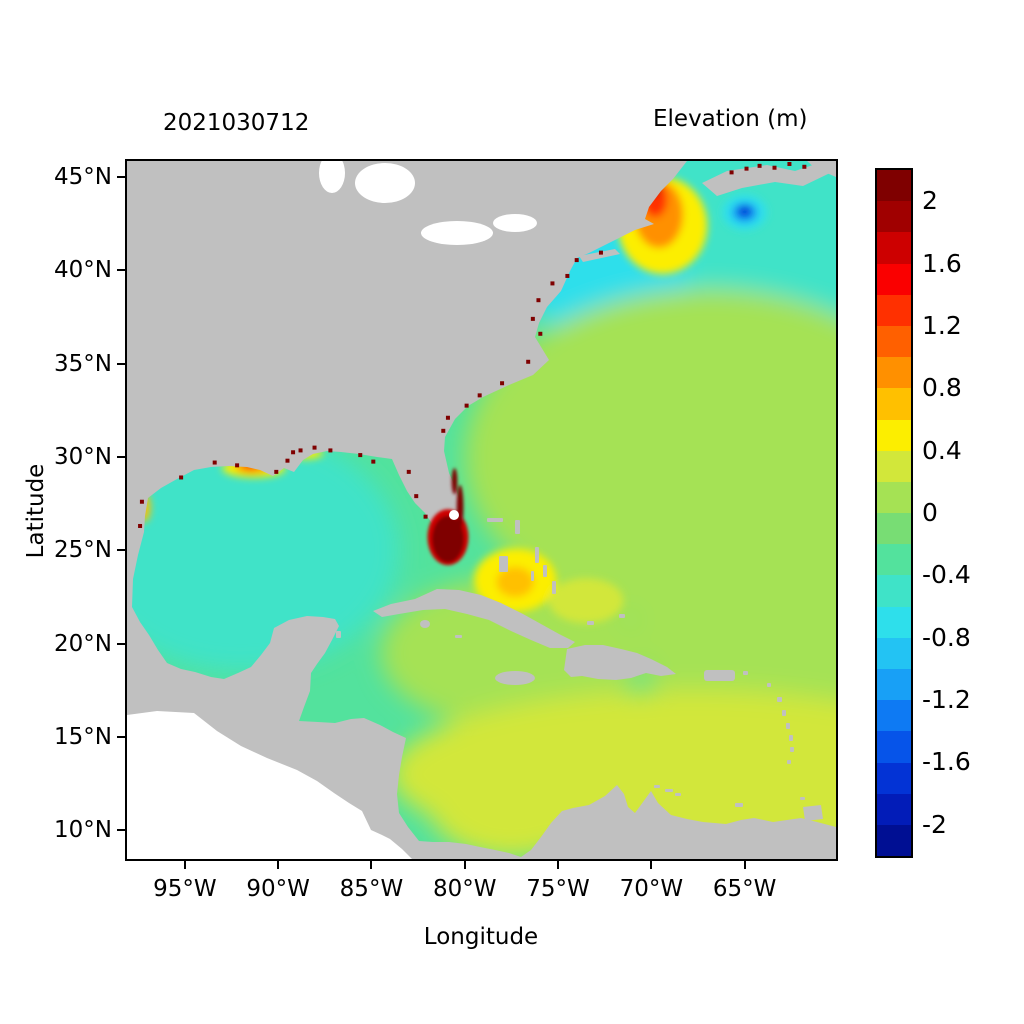 This screenshot has height=1024, width=1024. I want to click on field-region-florida-everglades, so click(448, 539).